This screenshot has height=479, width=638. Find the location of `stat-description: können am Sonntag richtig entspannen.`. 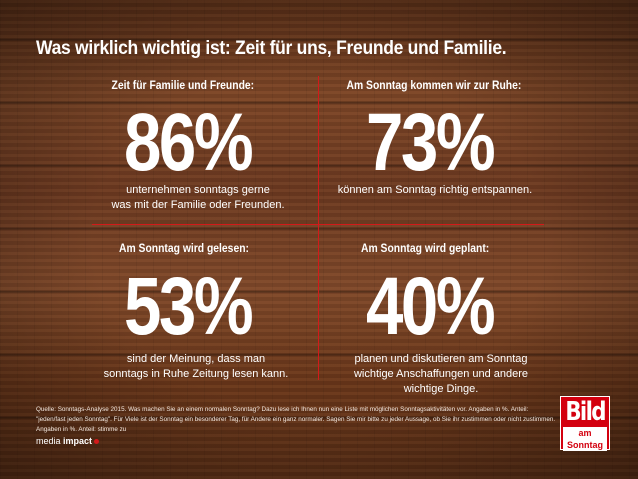

stat-description: können am Sonntag richtig entspannen. is located at coordinates (435, 190).